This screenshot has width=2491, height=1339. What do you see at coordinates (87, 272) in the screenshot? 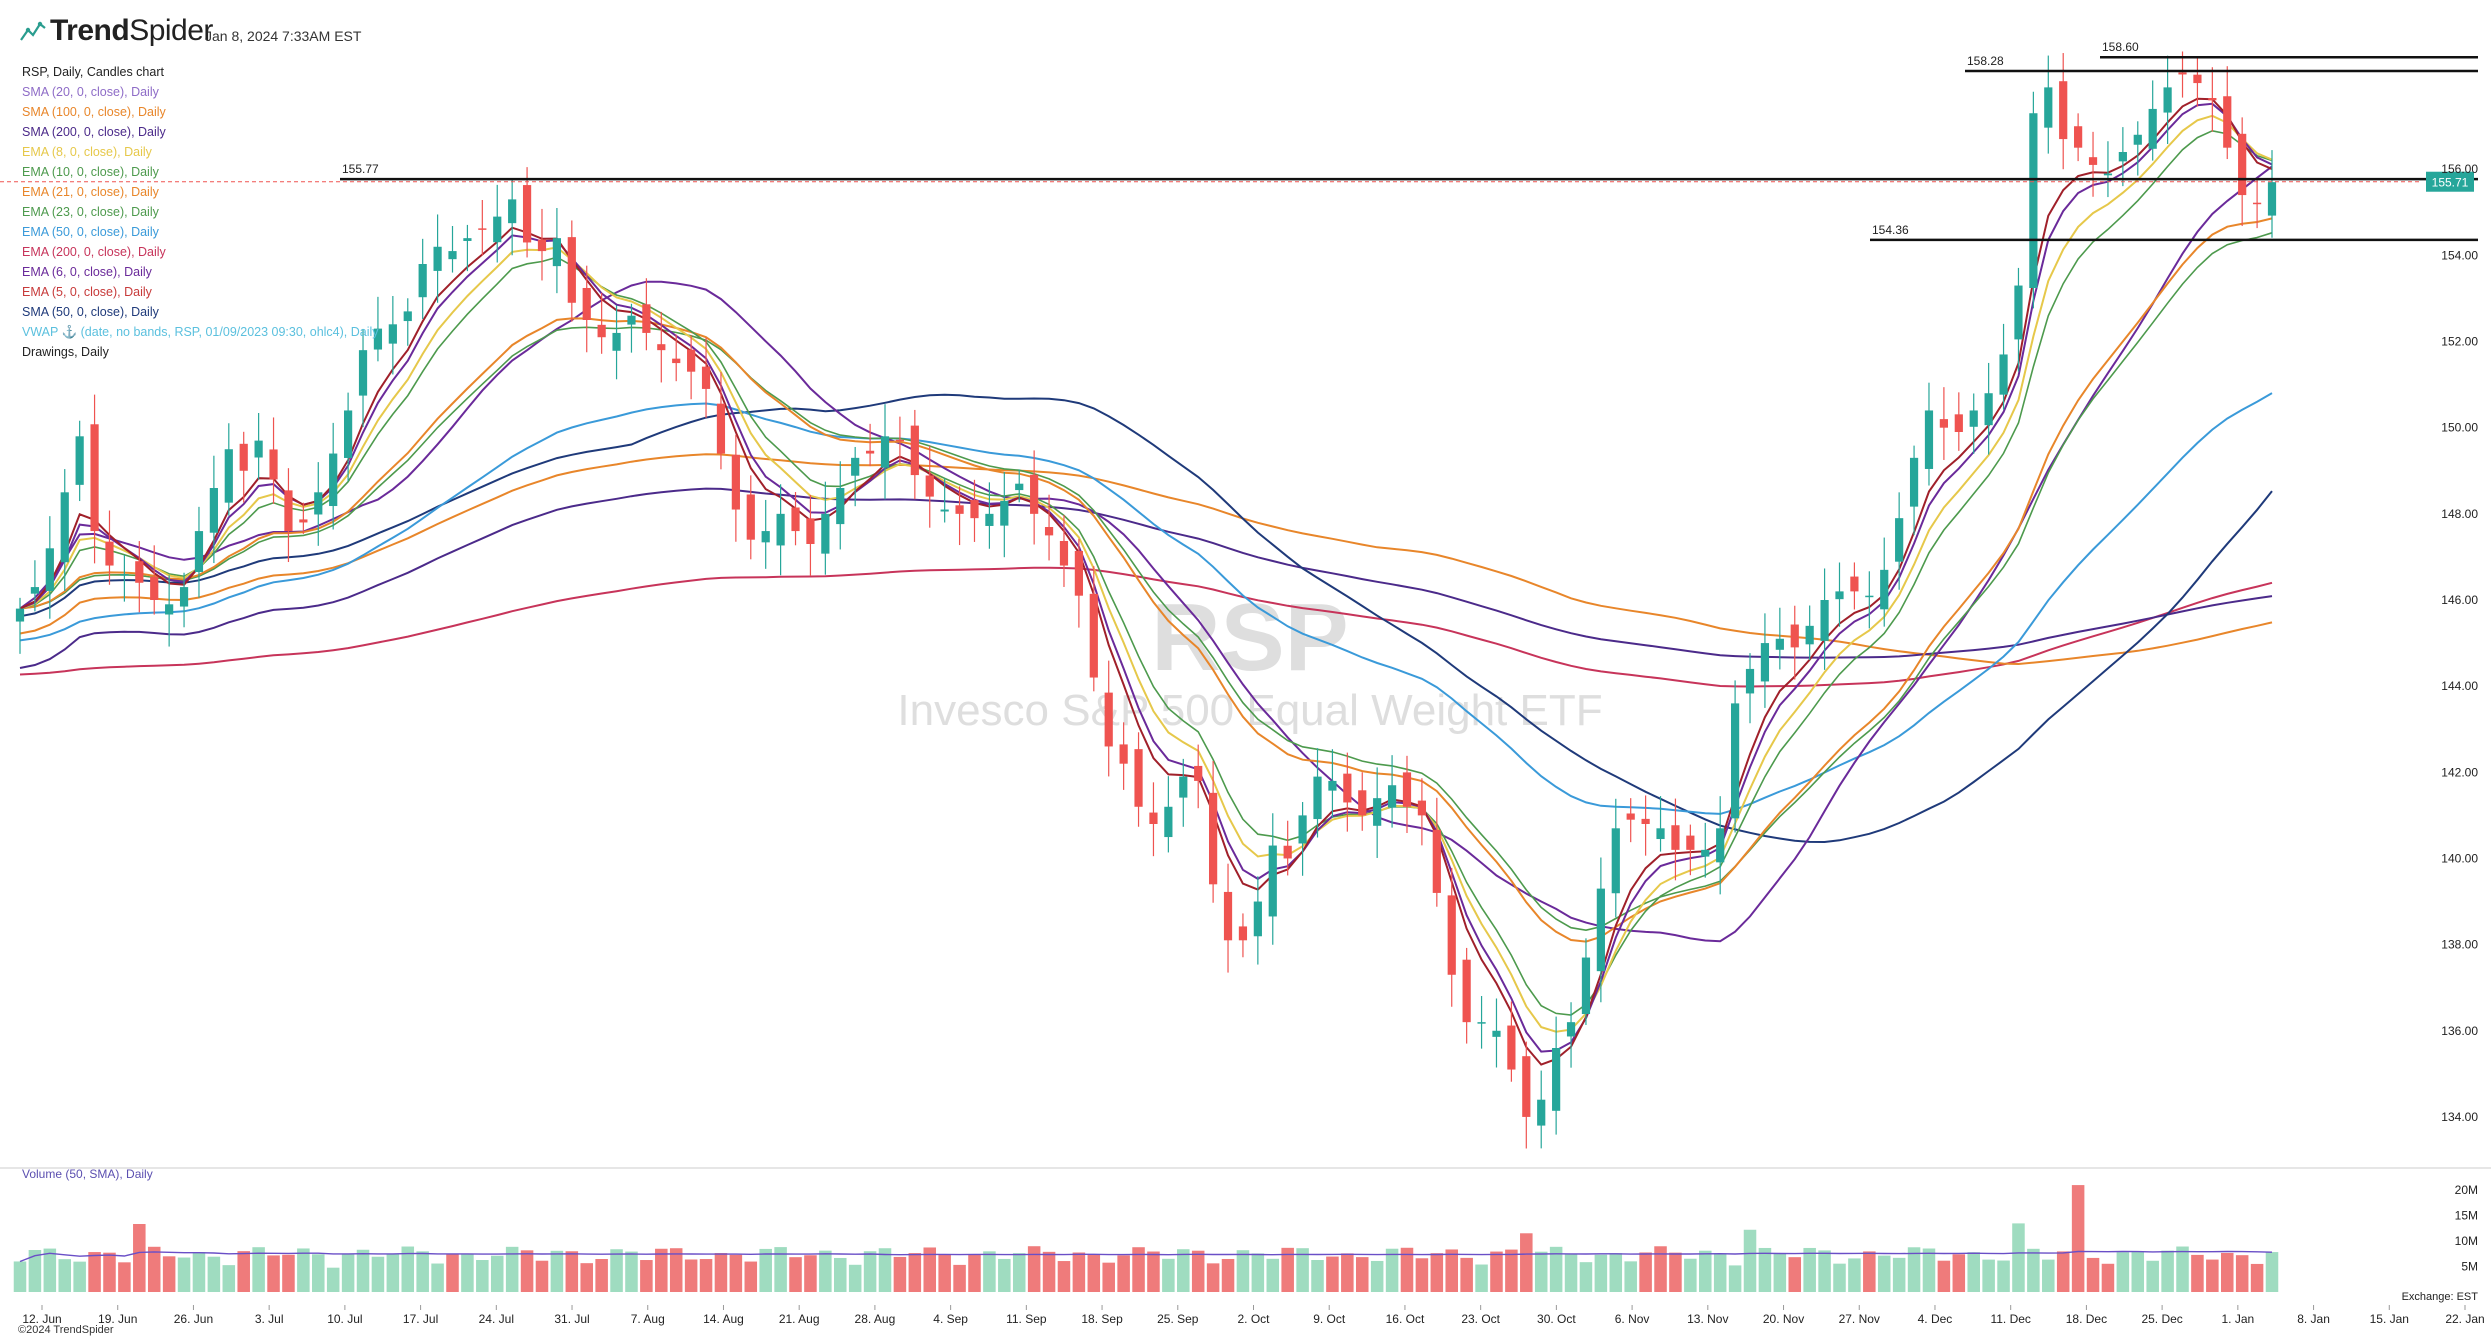
I see `legend-item: EMA (6, 0, close), Daily` at bounding box center [87, 272].